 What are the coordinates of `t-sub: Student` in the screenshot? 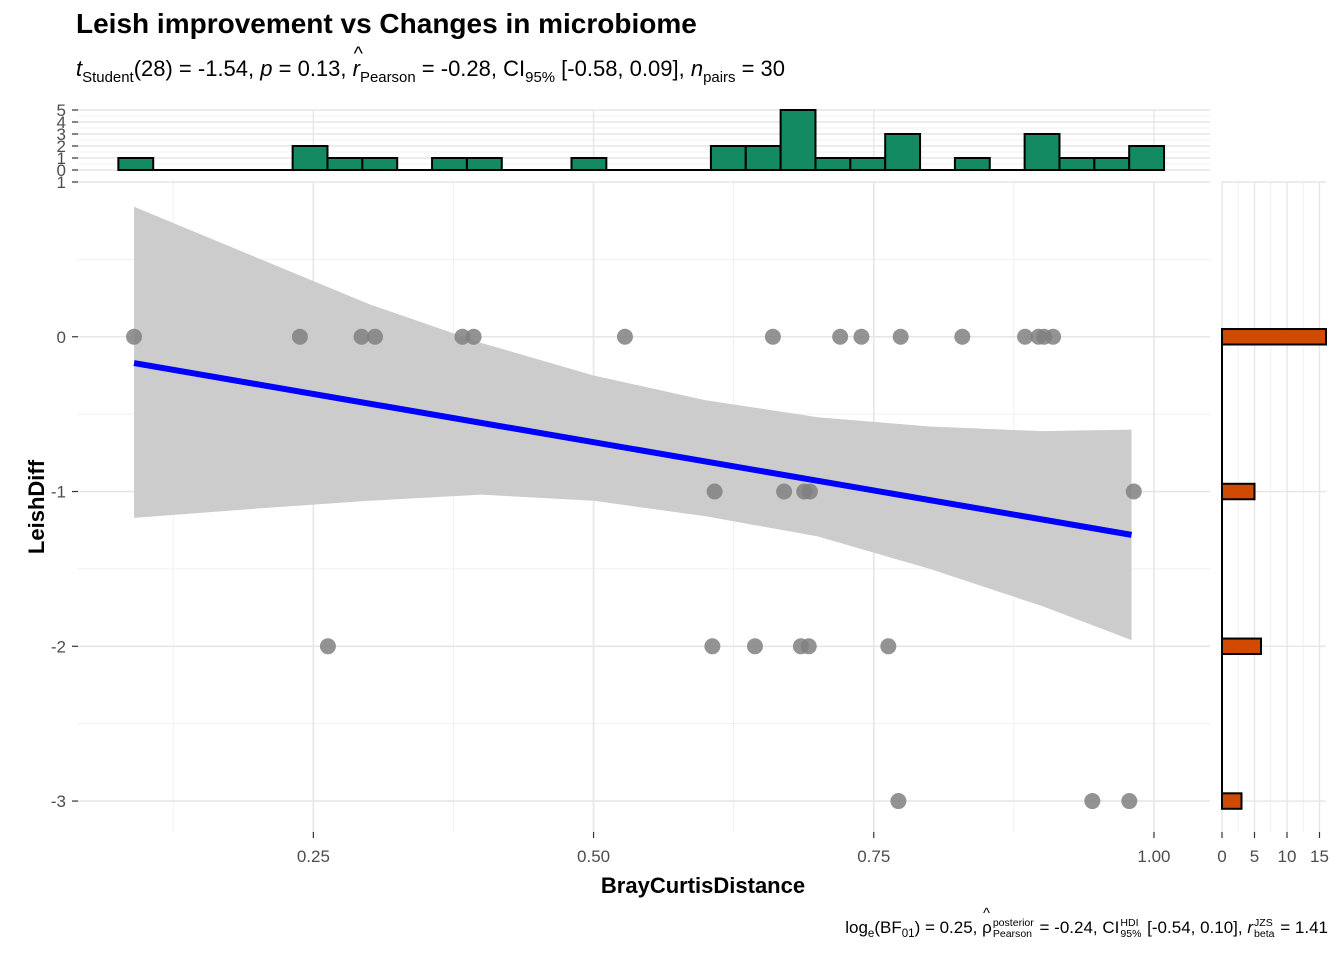 It's located at (108, 77).